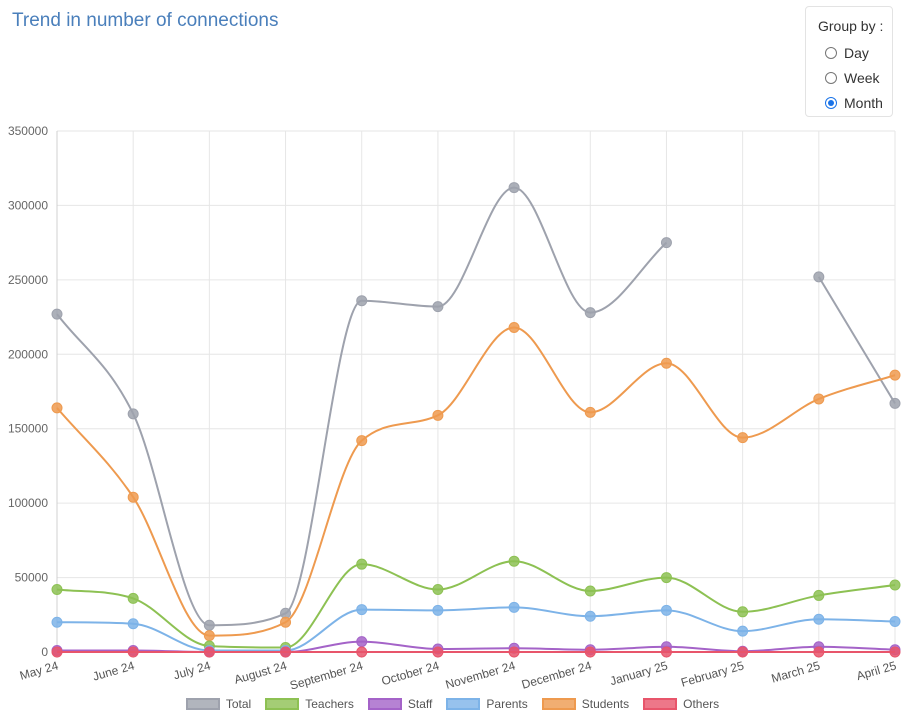 The image size is (905, 720). Describe the element at coordinates (44, 652) in the screenshot. I see `y-tick-label: 0` at that location.